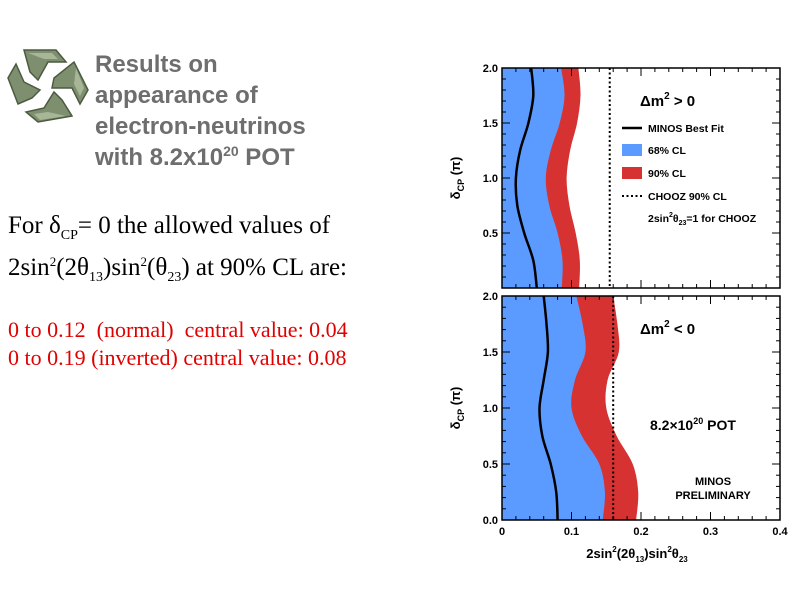 This screenshot has width=800, height=599. I want to click on intro-l1-sub: CP, so click(69, 235).